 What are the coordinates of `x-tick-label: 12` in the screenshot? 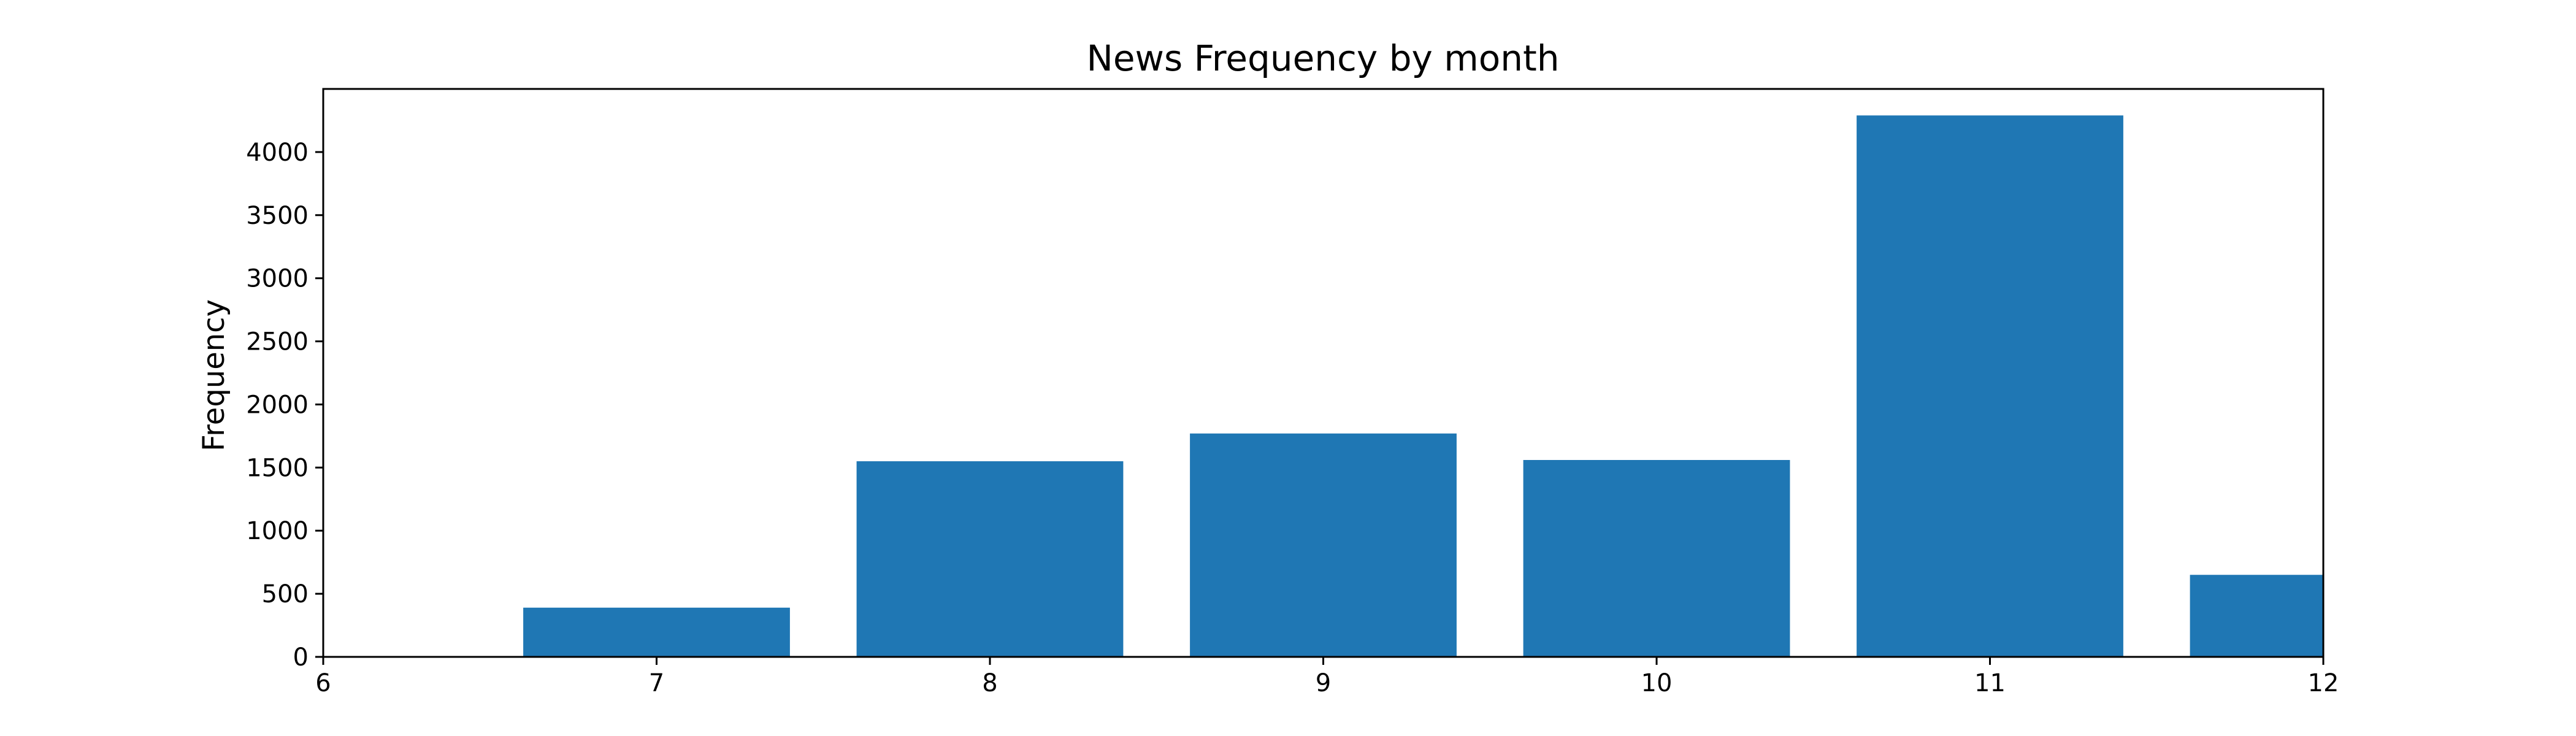 It's located at (2323, 683).